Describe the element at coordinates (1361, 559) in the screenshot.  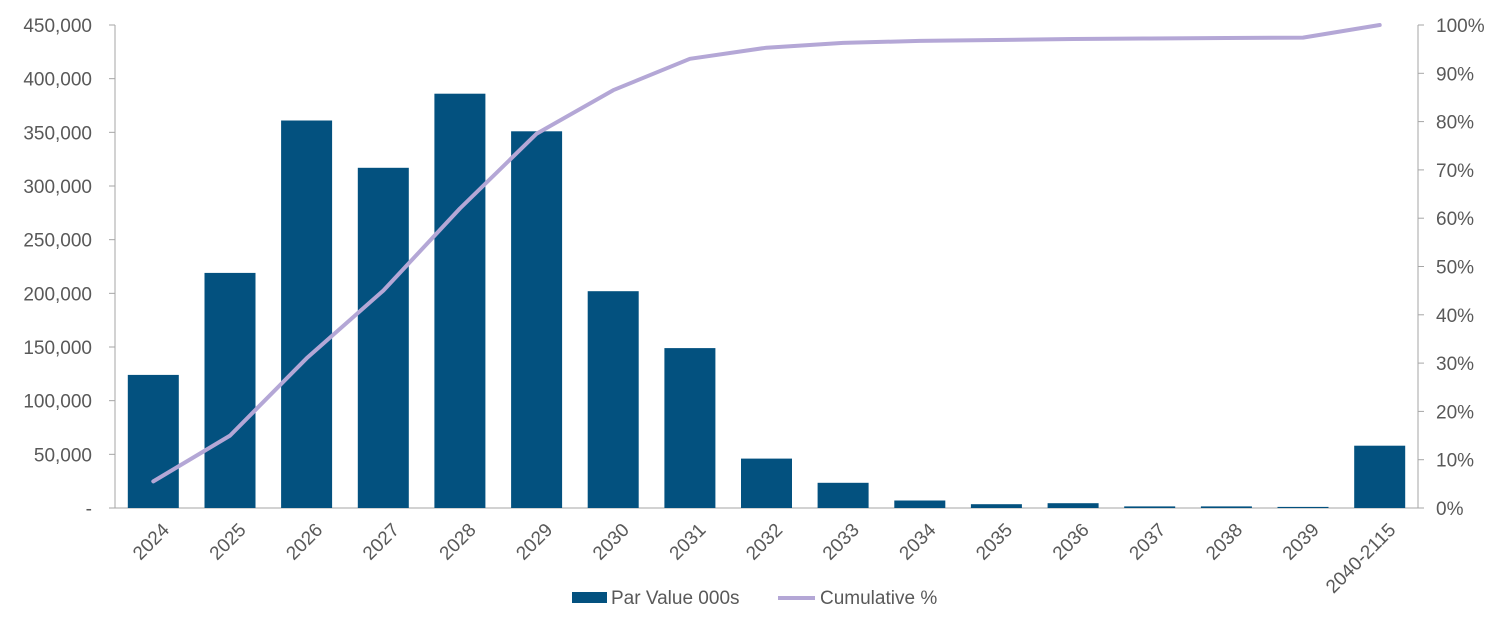
I see `x-tick-label: 2040-2115` at that location.